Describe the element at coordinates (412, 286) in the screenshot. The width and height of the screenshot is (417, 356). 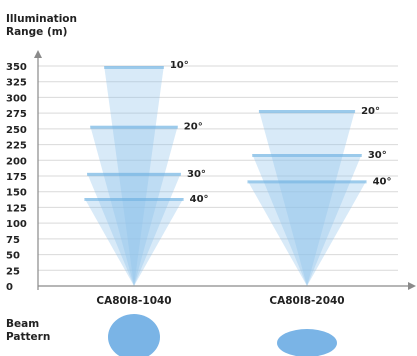
I see `x-axis-arrow` at that location.